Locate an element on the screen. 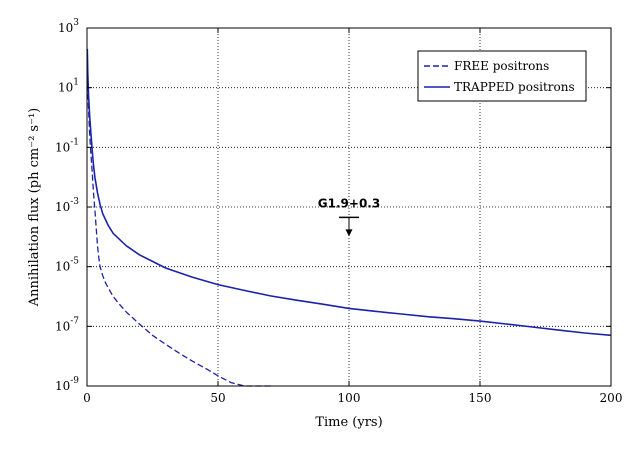 The width and height of the screenshot is (637, 450). x-tick-label: 150 is located at coordinates (480, 398).